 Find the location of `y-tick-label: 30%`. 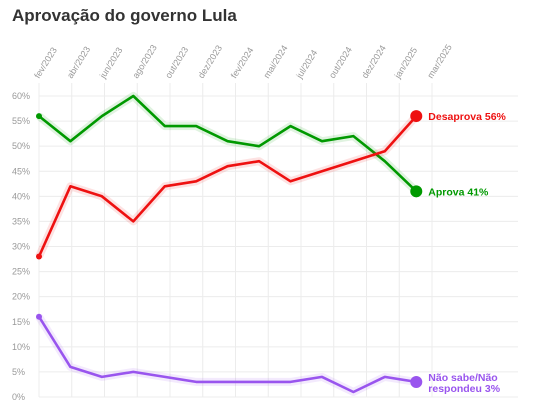

y-tick-label: 30% is located at coordinates (21, 247).